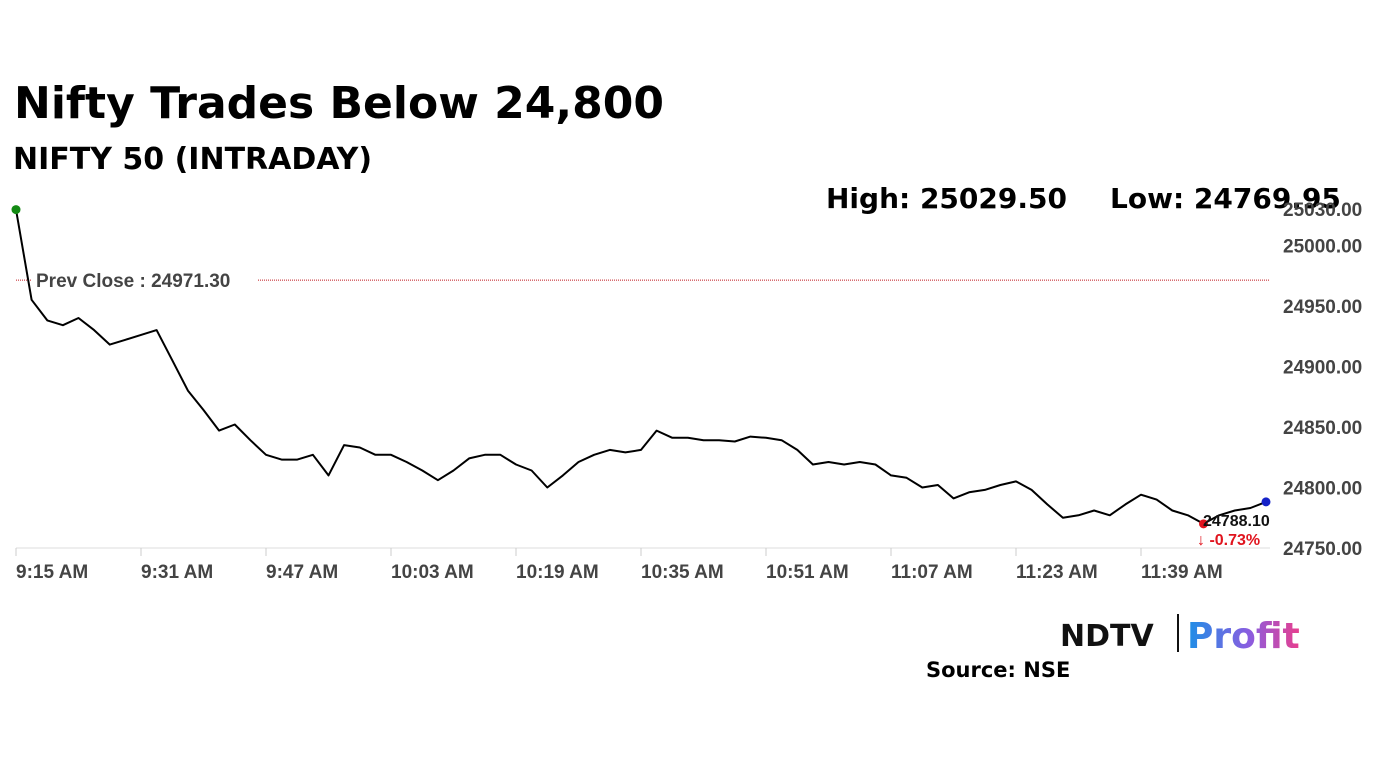 The height and width of the screenshot is (777, 1382). I want to click on high-marker, so click(16, 210).